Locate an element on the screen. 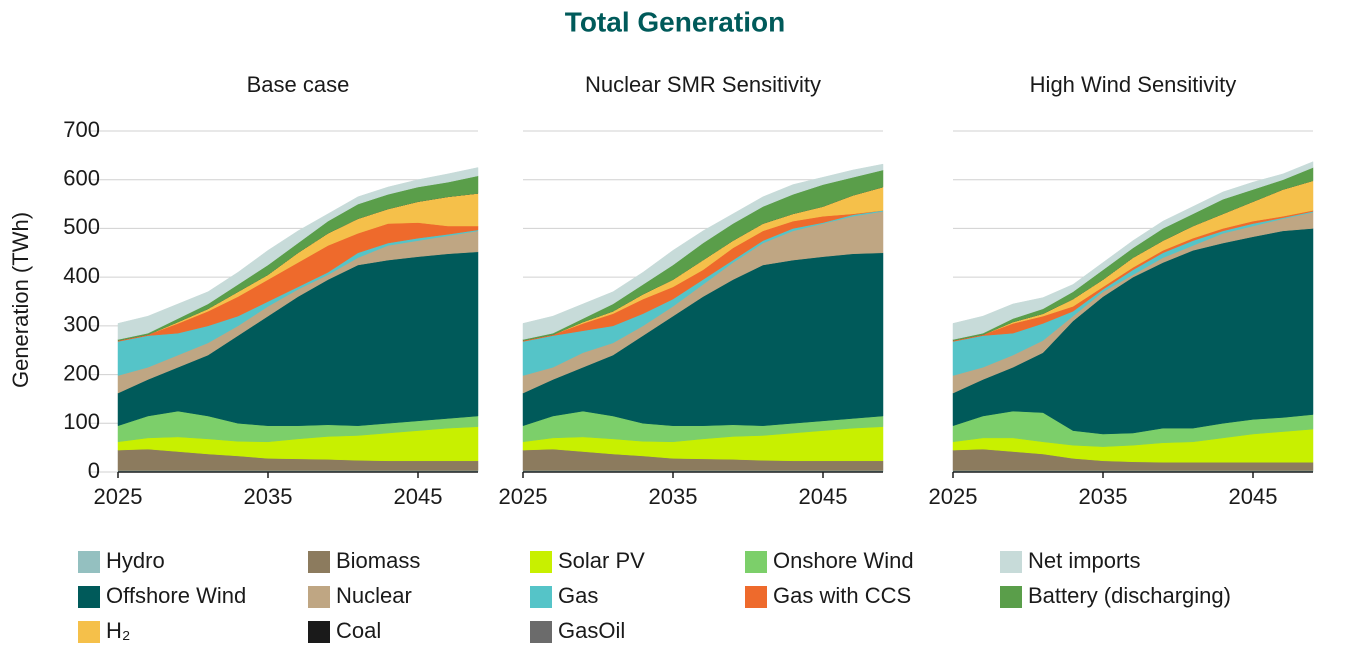  legend-label: Solar PV is located at coordinates (601, 560).